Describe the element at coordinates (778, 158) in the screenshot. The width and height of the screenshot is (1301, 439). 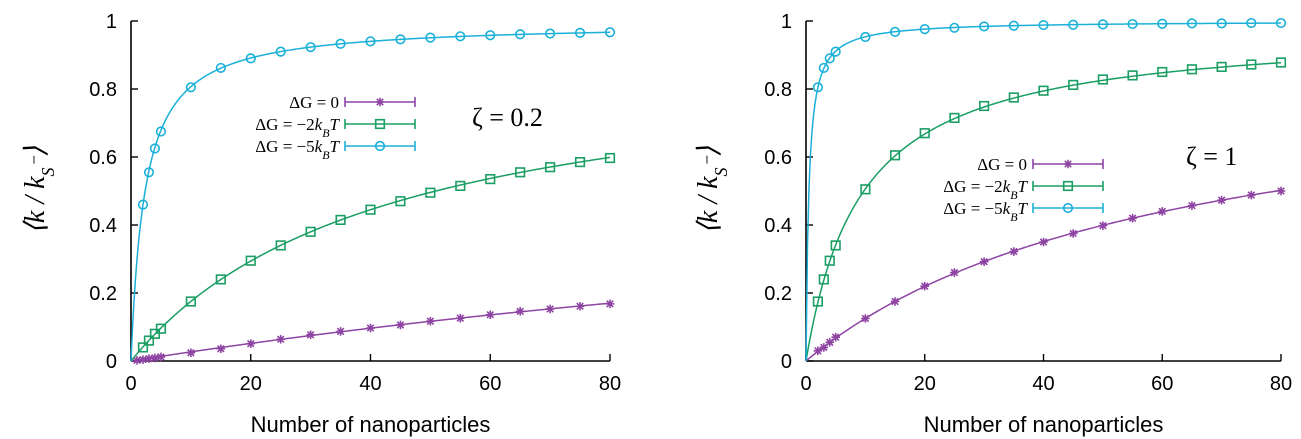
I see `y-tick-label: 0.6` at that location.